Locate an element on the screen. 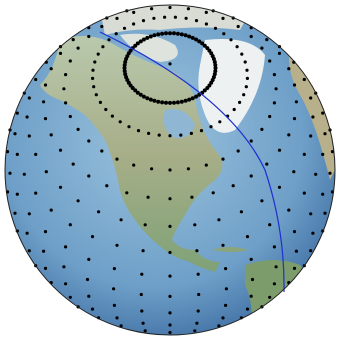 The width and height of the screenshot is (338, 339). south-america is located at coordinates (276, 297).